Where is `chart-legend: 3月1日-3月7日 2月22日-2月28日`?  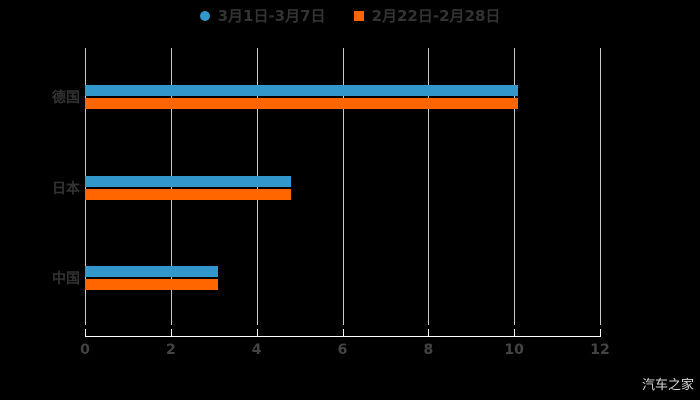
chart-legend: 3月1日-3月7日 2月22日-2月28日 is located at coordinates (350, 15).